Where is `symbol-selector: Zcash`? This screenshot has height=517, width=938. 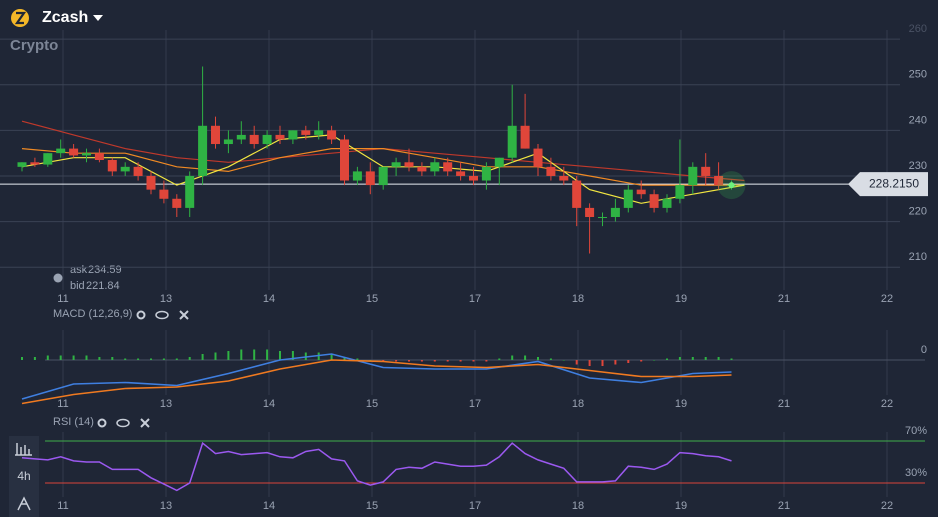 symbol-selector: Zcash is located at coordinates (57, 18).